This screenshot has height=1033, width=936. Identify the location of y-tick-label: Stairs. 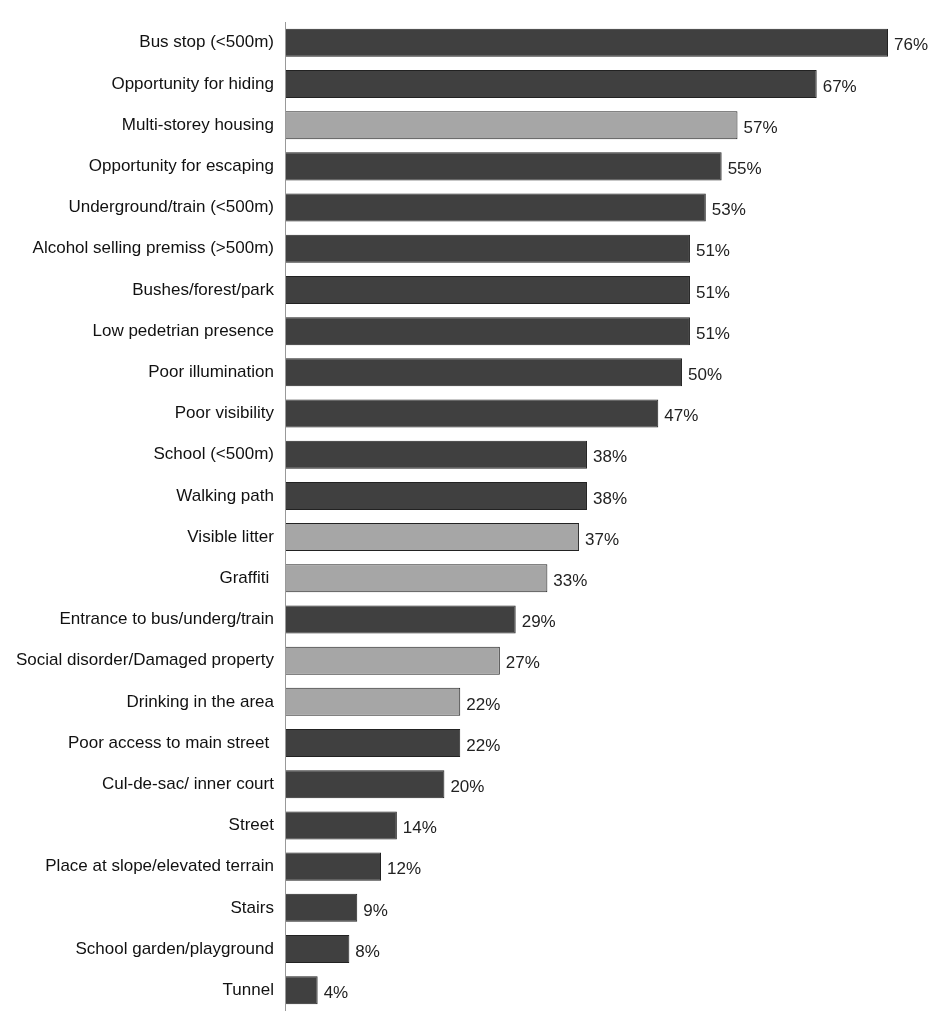
(252, 907).